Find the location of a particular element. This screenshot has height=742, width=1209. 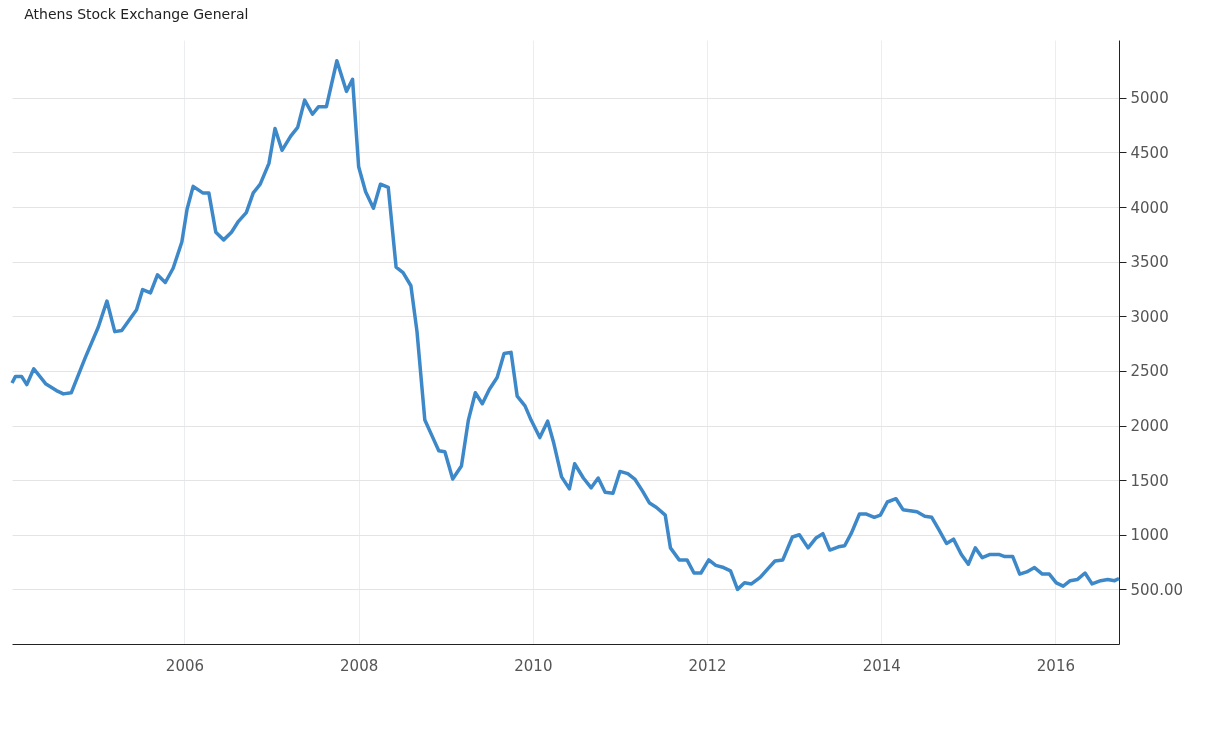

x-tick-label: 2016 is located at coordinates (1056, 665).